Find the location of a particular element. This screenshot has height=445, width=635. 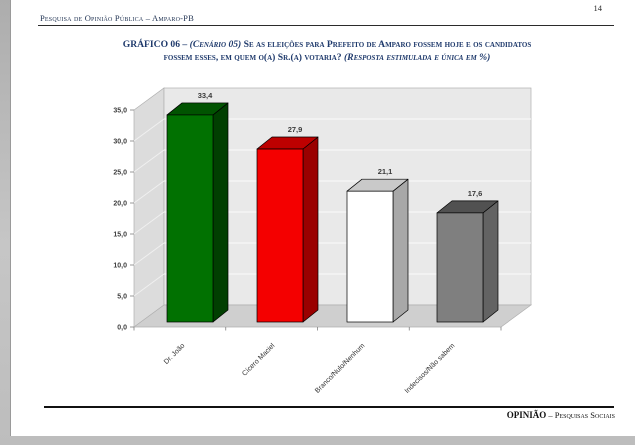

heading-label: GRÁFICO 06 – is located at coordinates (156, 44).